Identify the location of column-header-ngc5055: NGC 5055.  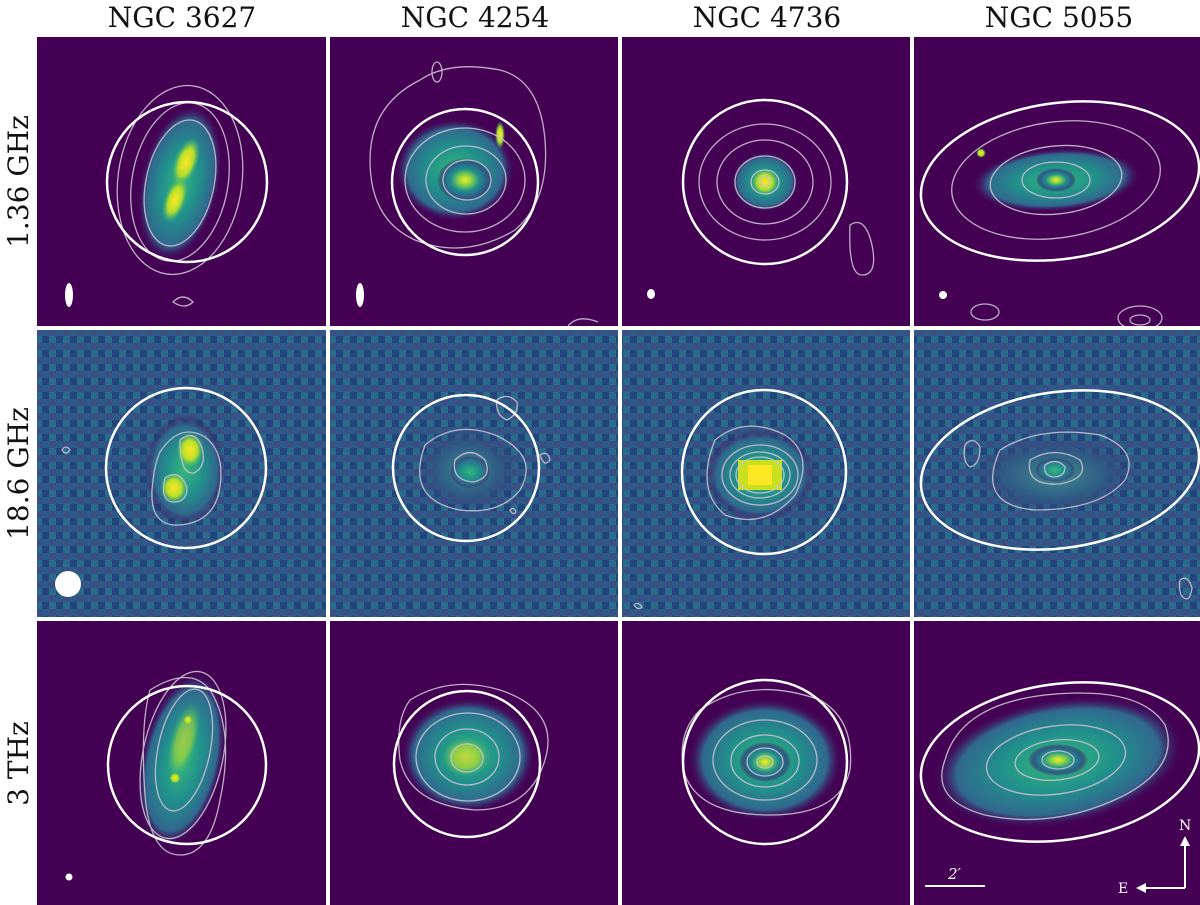
(1059, 17).